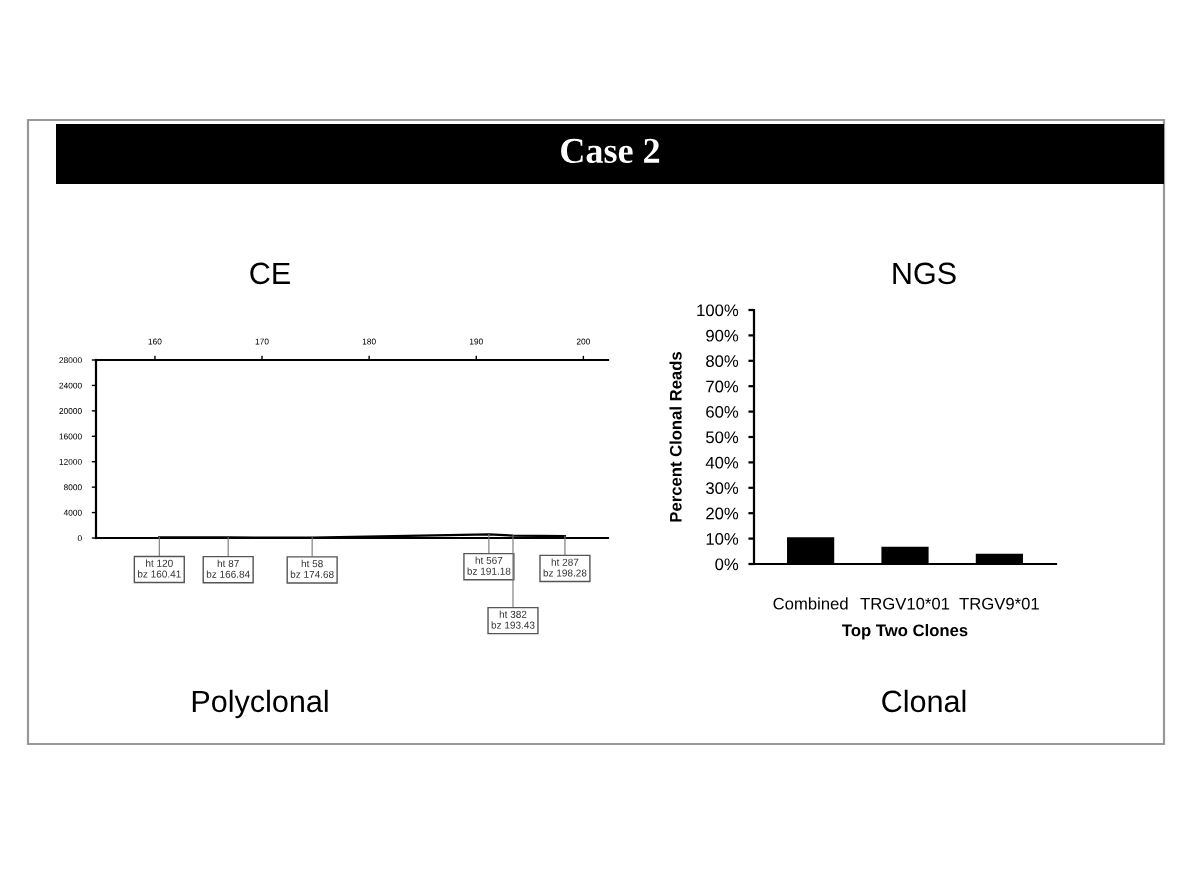  Describe the element at coordinates (722, 386) in the screenshot. I see `y-tick-label: 70%` at that location.